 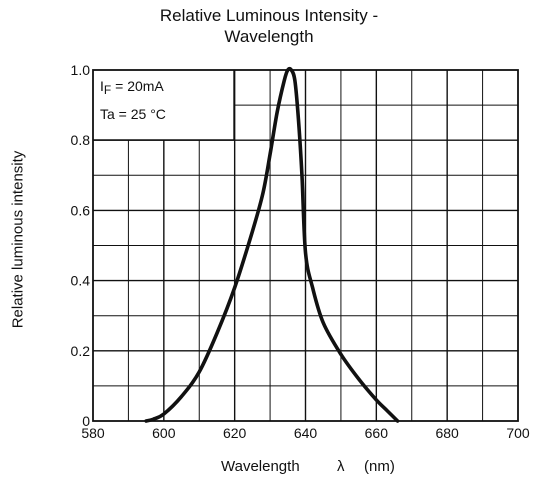 What do you see at coordinates (93, 433) in the screenshot?
I see `x-tick-label: 580` at bounding box center [93, 433].